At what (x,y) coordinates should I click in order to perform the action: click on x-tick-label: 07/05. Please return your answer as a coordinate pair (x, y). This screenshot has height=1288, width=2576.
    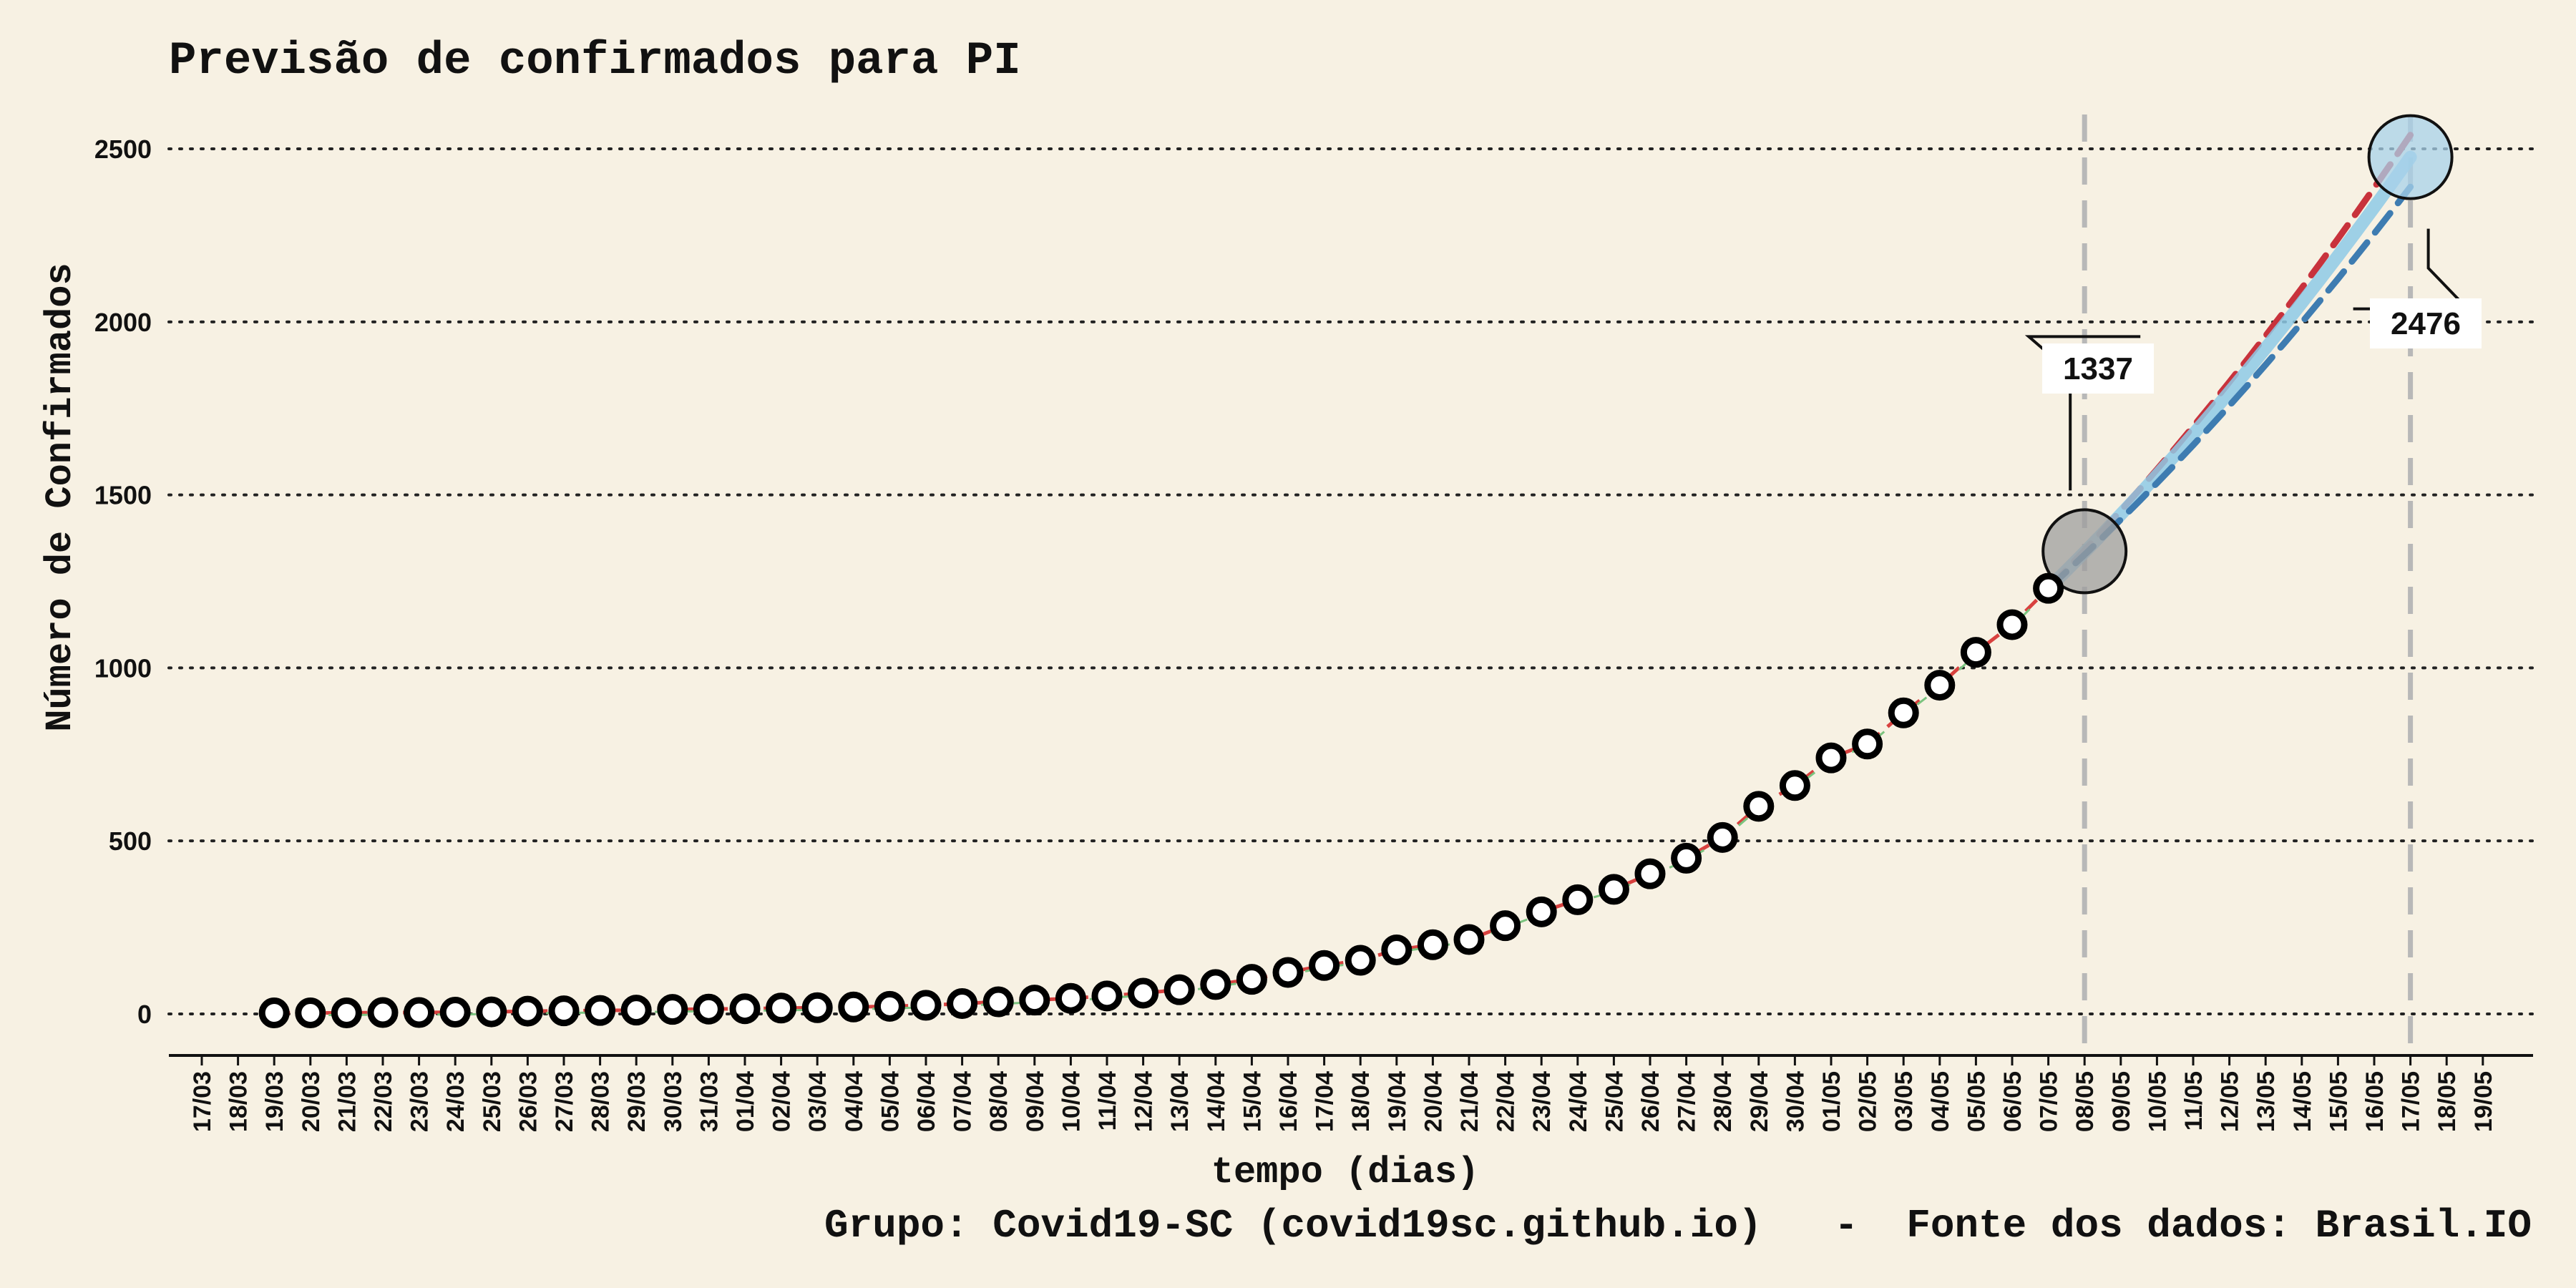
    Looking at the image, I should click on (2049, 1101).